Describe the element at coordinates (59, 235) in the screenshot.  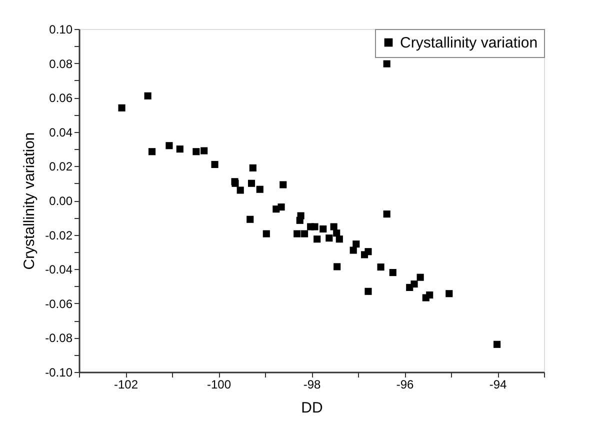
I see `y-tick-label: -0.02` at that location.